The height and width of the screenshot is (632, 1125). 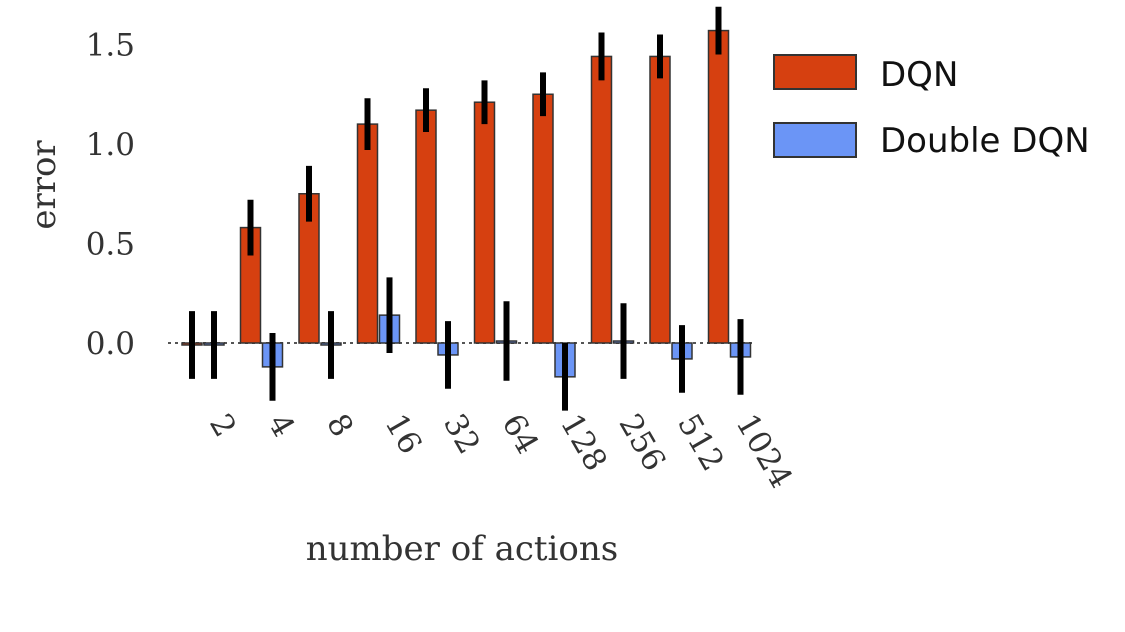 I want to click on x-tick-label: 4, so click(x=281, y=425).